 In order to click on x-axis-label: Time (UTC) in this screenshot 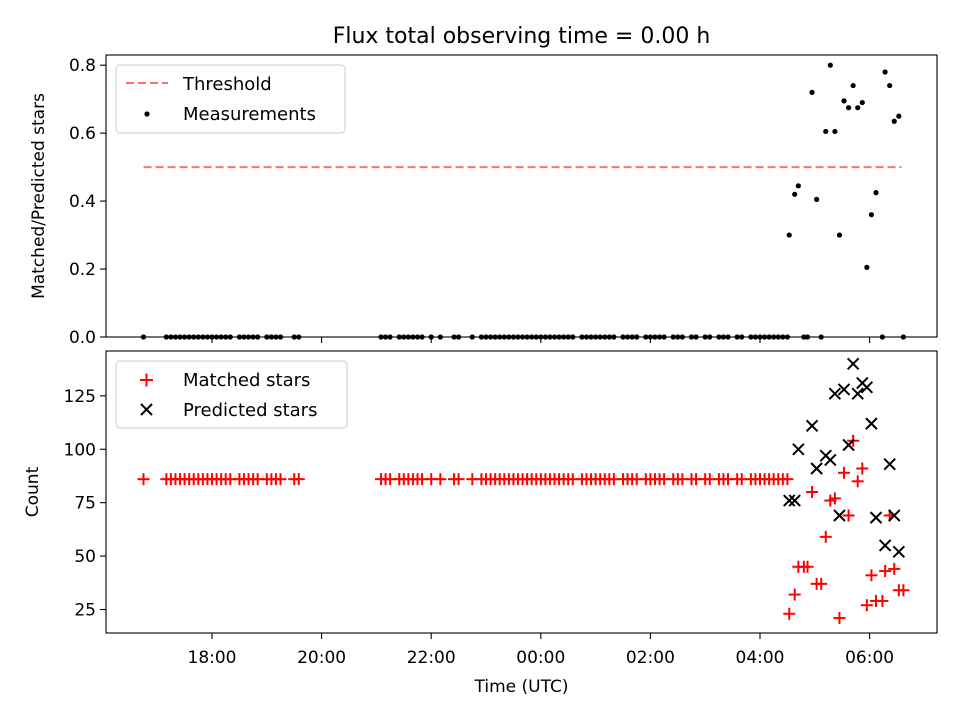, I will do `click(521, 687)`.